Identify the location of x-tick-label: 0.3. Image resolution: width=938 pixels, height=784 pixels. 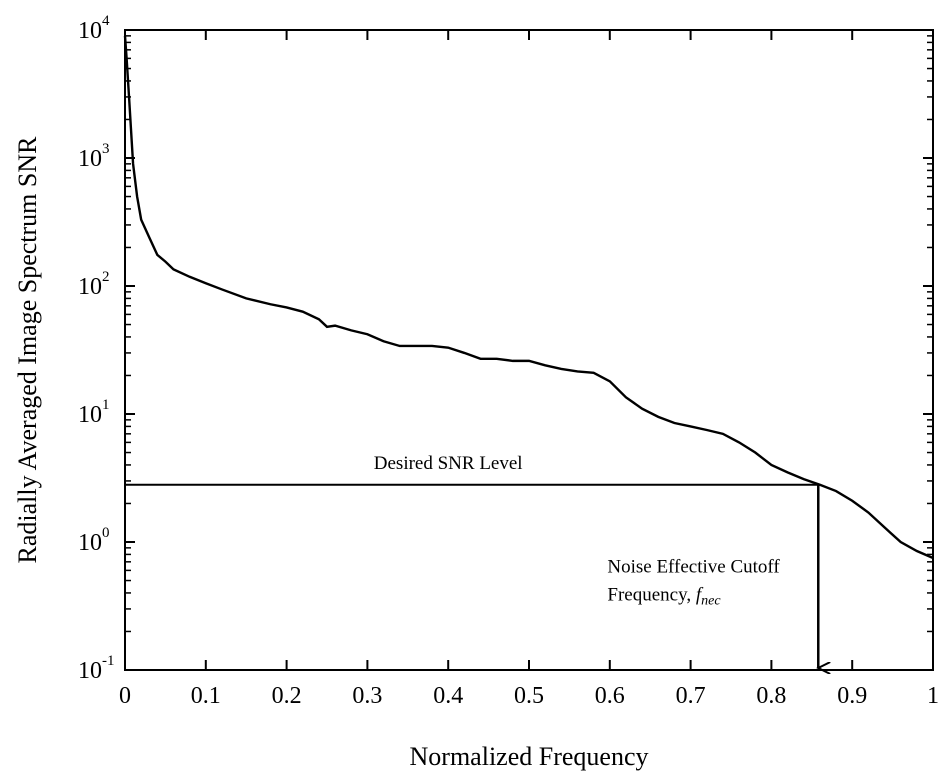
(367, 696).